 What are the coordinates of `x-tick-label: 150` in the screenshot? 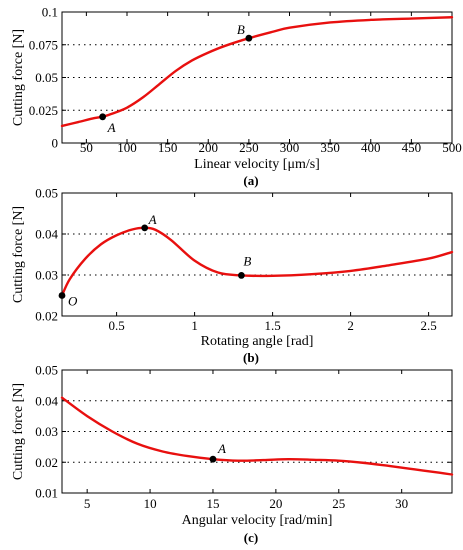 It's located at (168, 147).